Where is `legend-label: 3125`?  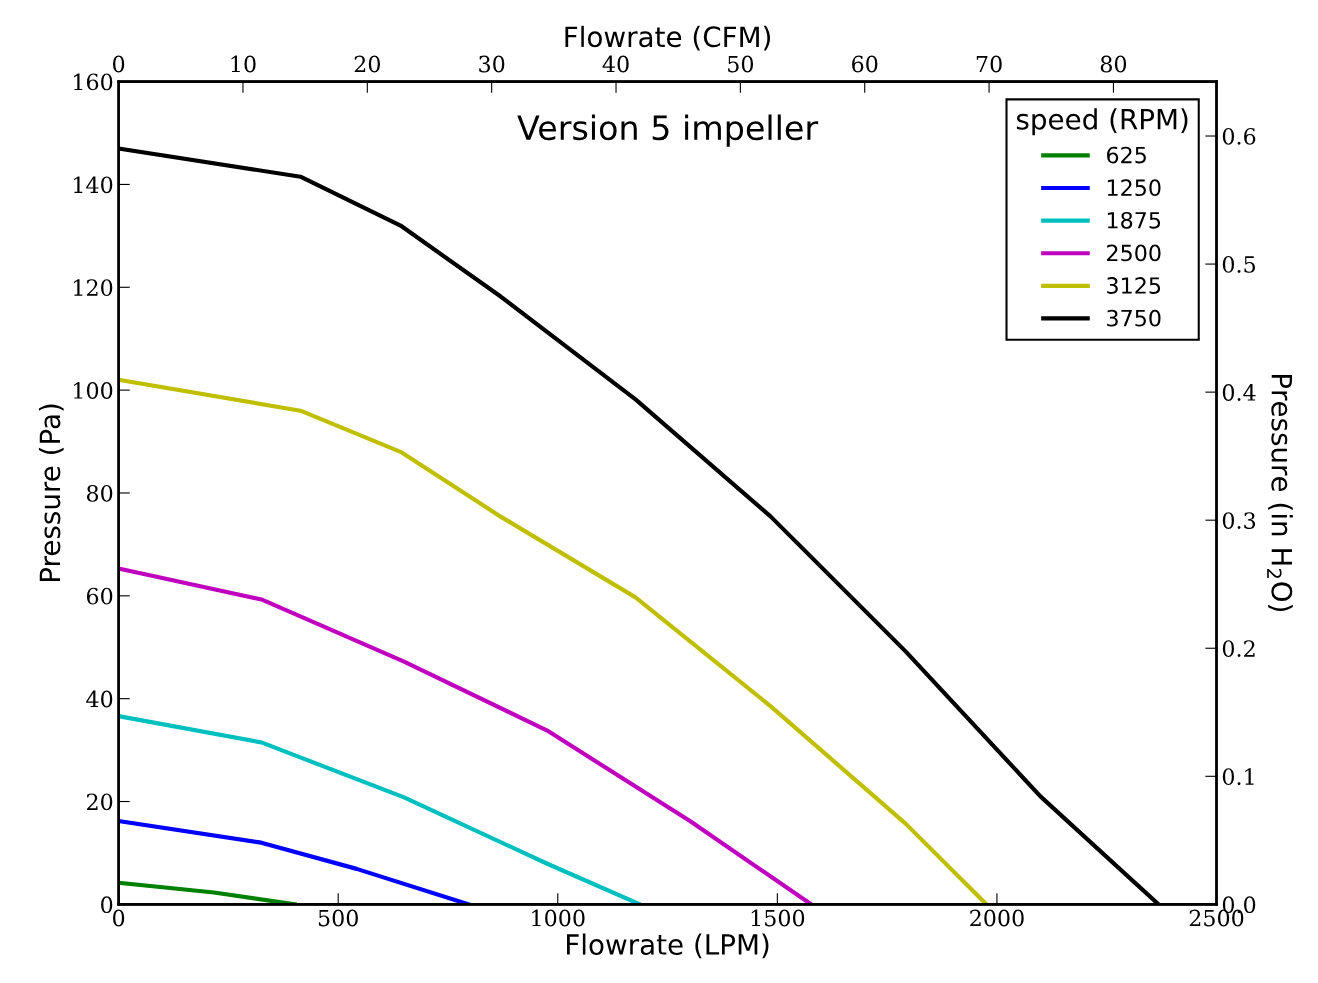
legend-label: 3125 is located at coordinates (1134, 285).